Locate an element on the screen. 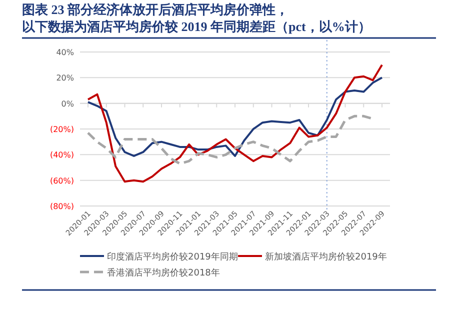 This screenshot has width=449, height=320. y-tick-label: (40%) is located at coordinates (62, 155).